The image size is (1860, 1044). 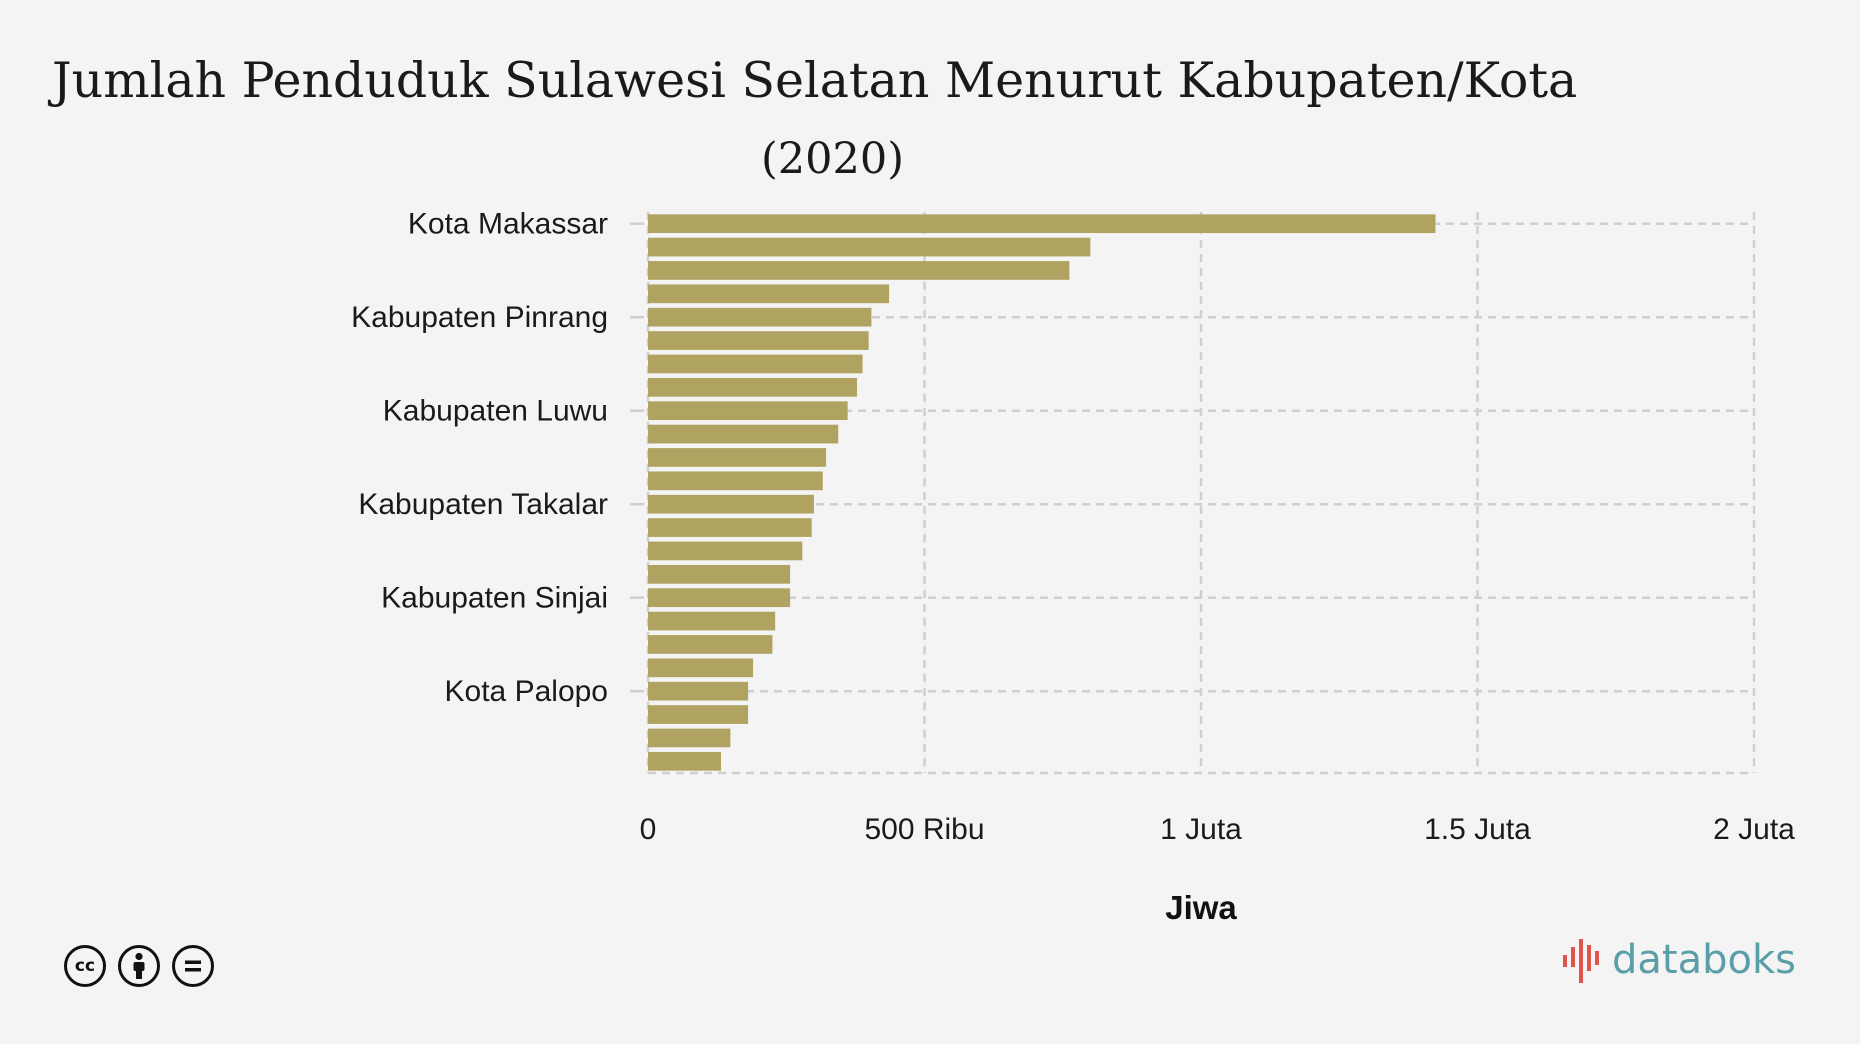 I want to click on x-axis-label: Jiwa, so click(x=1201, y=907).